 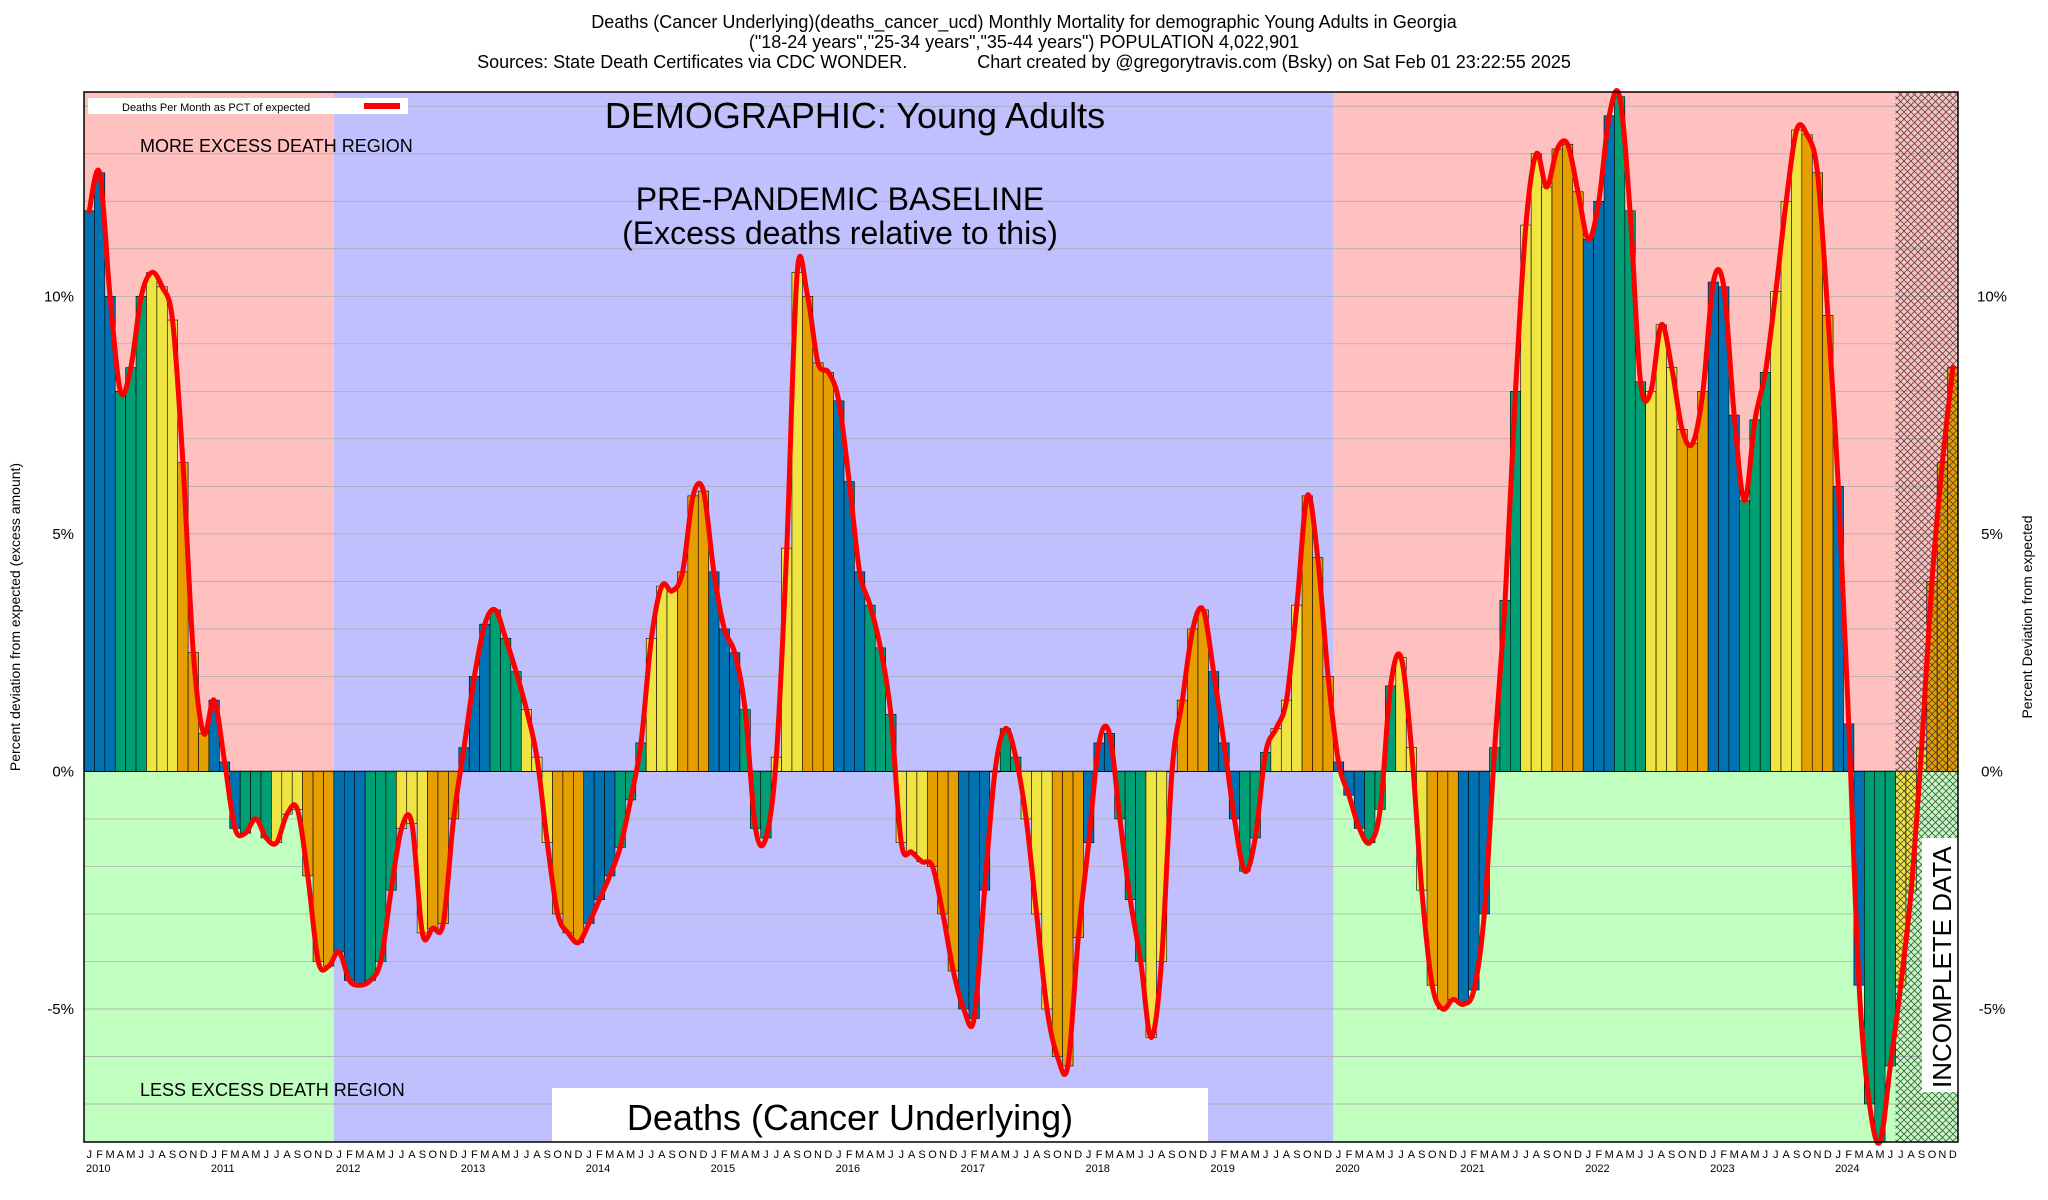 I want to click on metric-label-box, so click(x=880, y=1116).